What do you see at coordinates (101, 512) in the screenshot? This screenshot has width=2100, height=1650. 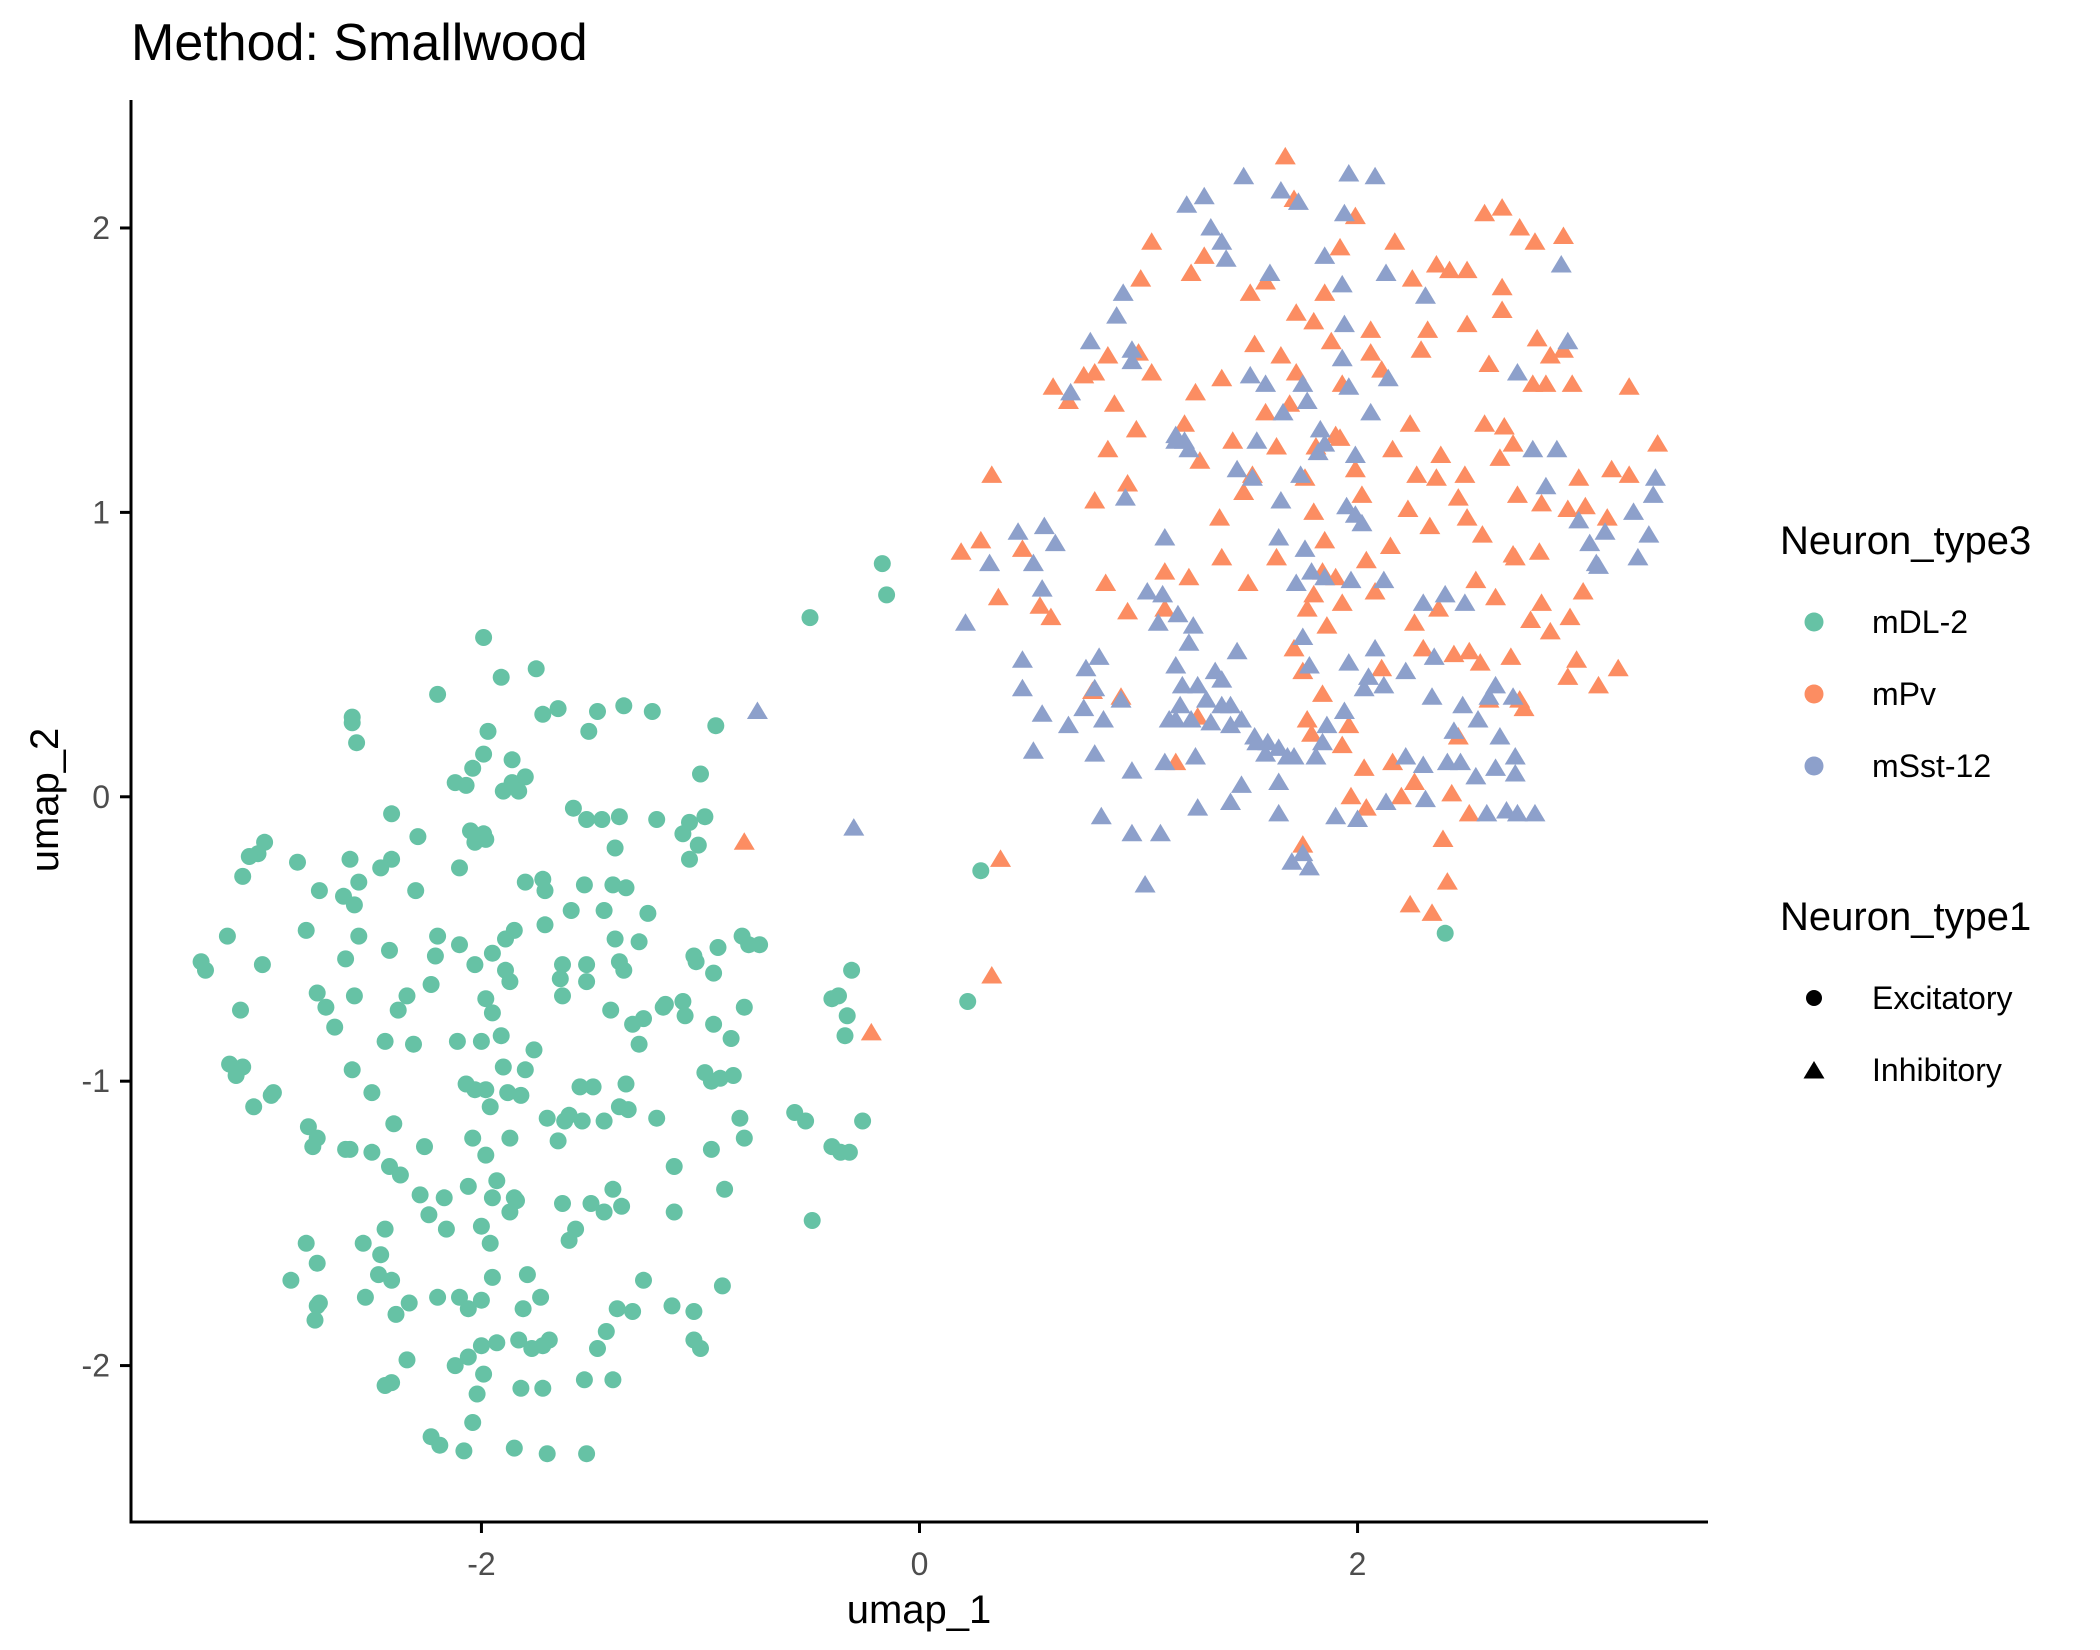 I see `y-tick-label: 1` at bounding box center [101, 512].